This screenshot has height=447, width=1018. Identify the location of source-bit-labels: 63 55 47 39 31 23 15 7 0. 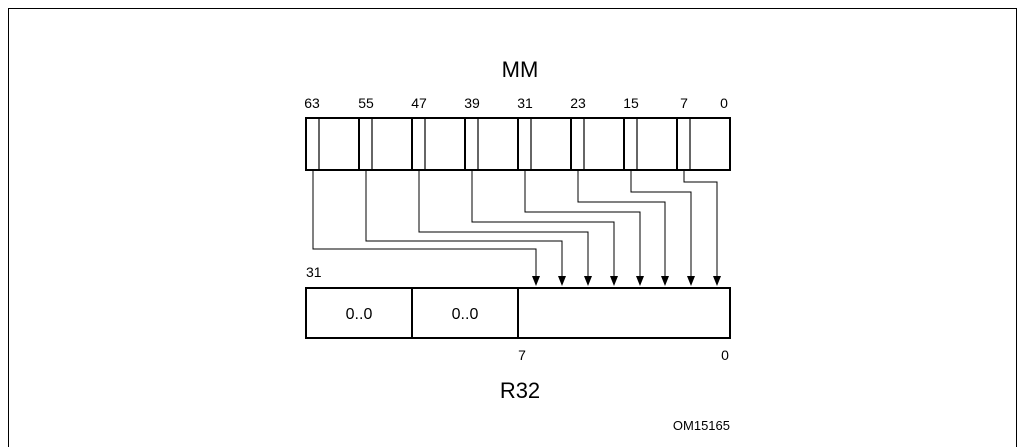
(516, 103).